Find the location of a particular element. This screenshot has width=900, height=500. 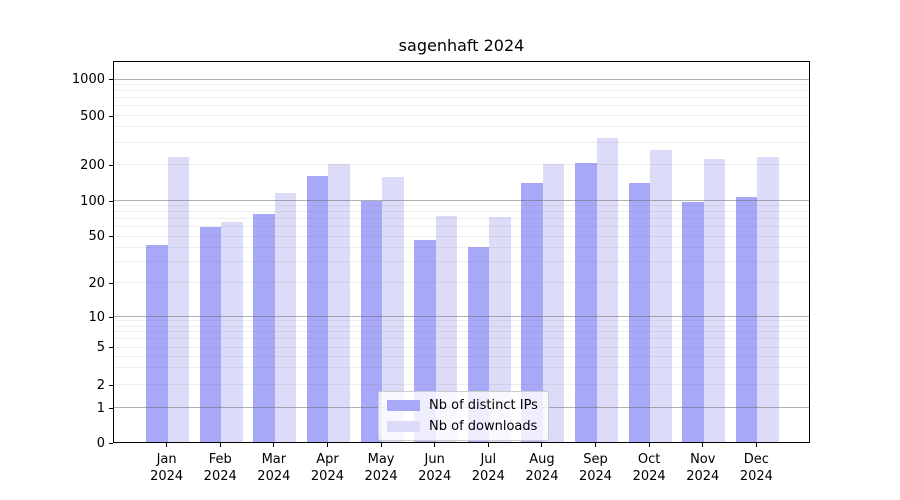

legend-item-downloads: Nb of downloads is located at coordinates (462, 426).